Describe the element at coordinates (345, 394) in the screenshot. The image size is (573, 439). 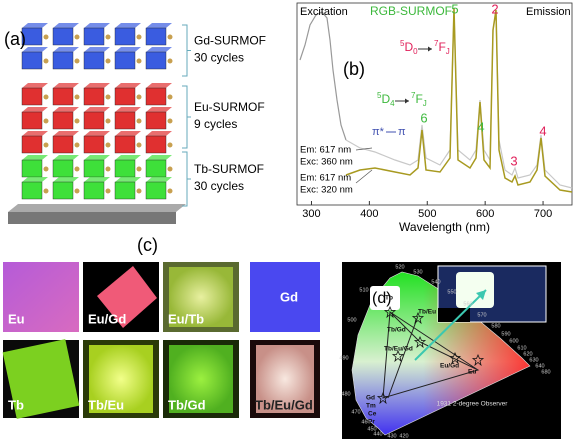
I see `wavelength-tick: 480` at that location.